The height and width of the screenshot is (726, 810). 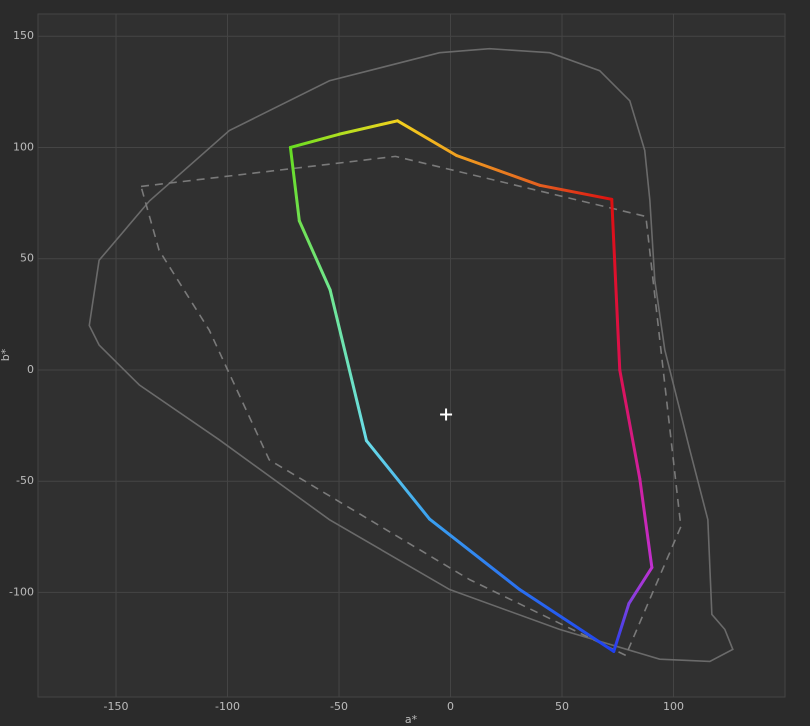 What do you see at coordinates (21, 591) in the screenshot?
I see `y-tick-label: -100` at bounding box center [21, 591].